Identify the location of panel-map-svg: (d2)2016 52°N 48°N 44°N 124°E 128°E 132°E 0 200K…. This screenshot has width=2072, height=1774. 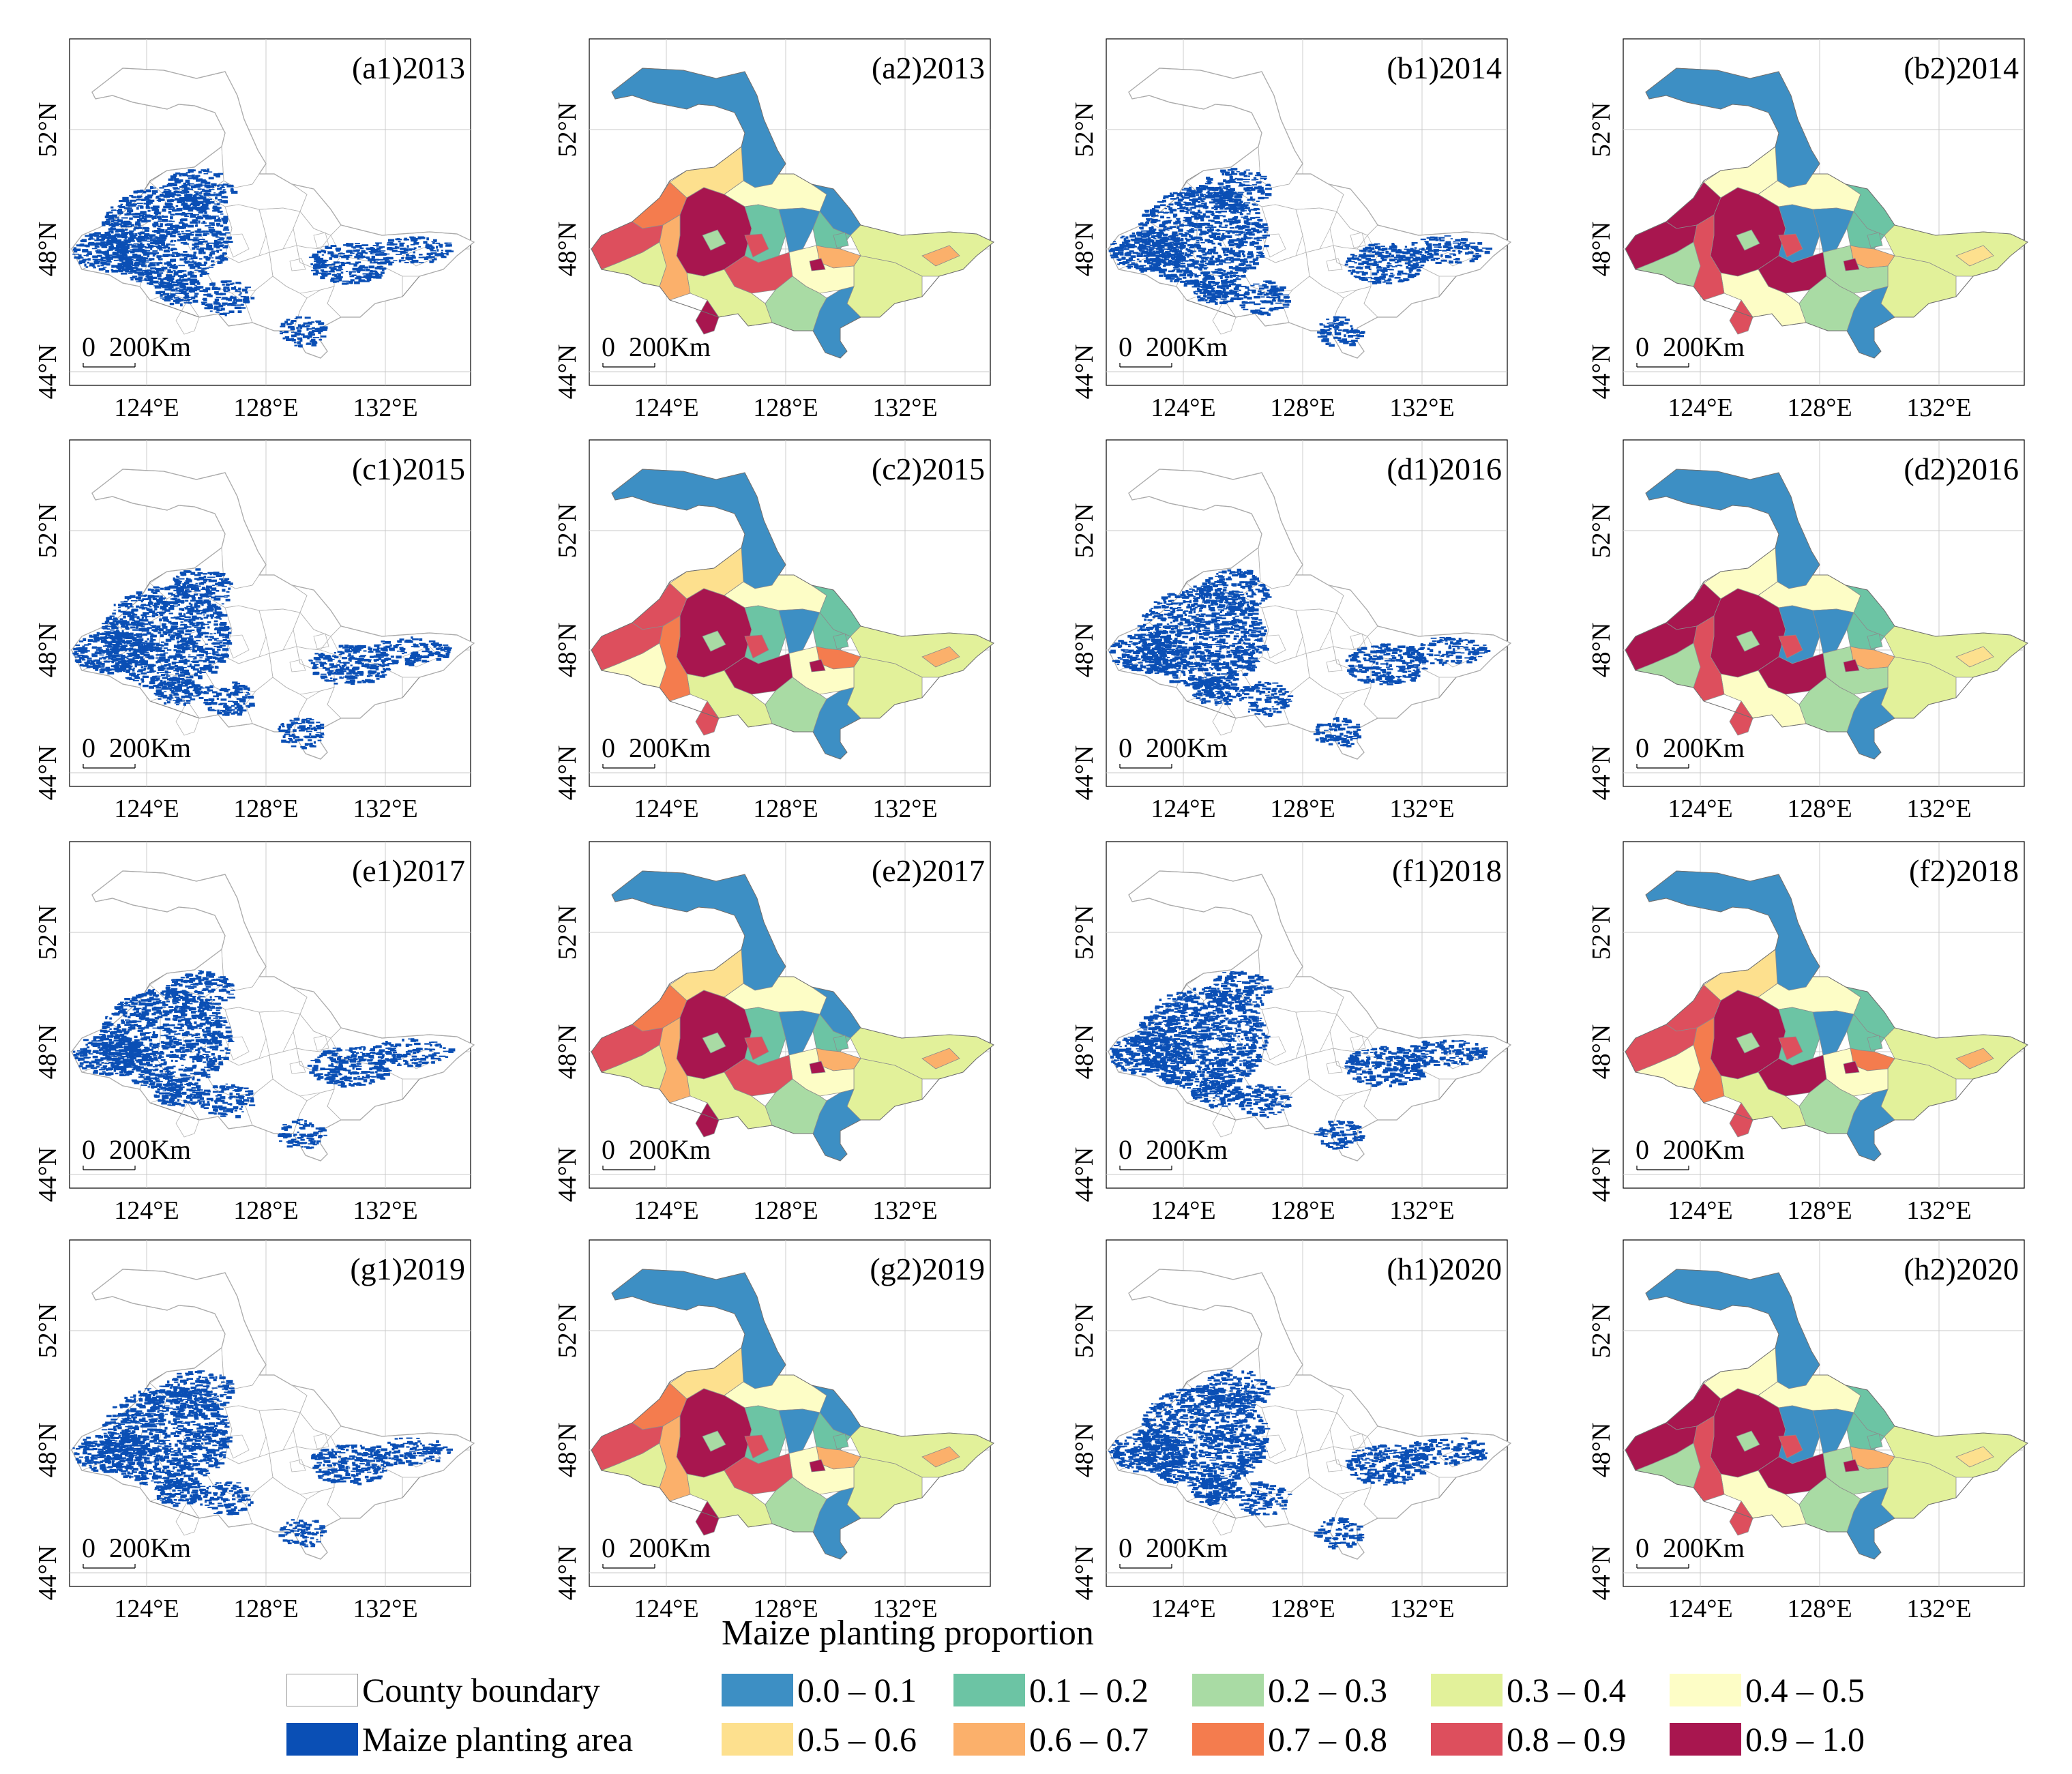
(1808, 631).